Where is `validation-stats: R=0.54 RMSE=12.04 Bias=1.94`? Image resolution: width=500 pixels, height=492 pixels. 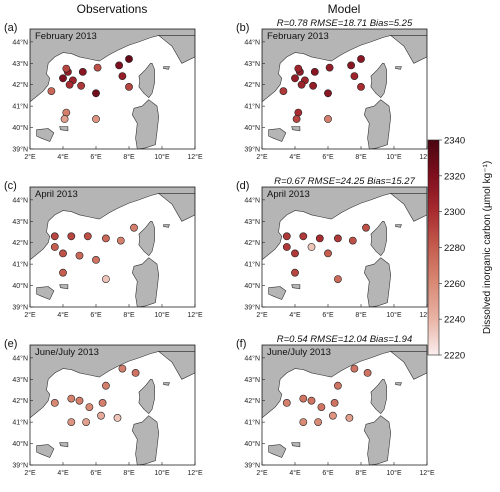 validation-stats: R=0.54 RMSE=12.04 Bias=1.94 is located at coordinates (344, 339).